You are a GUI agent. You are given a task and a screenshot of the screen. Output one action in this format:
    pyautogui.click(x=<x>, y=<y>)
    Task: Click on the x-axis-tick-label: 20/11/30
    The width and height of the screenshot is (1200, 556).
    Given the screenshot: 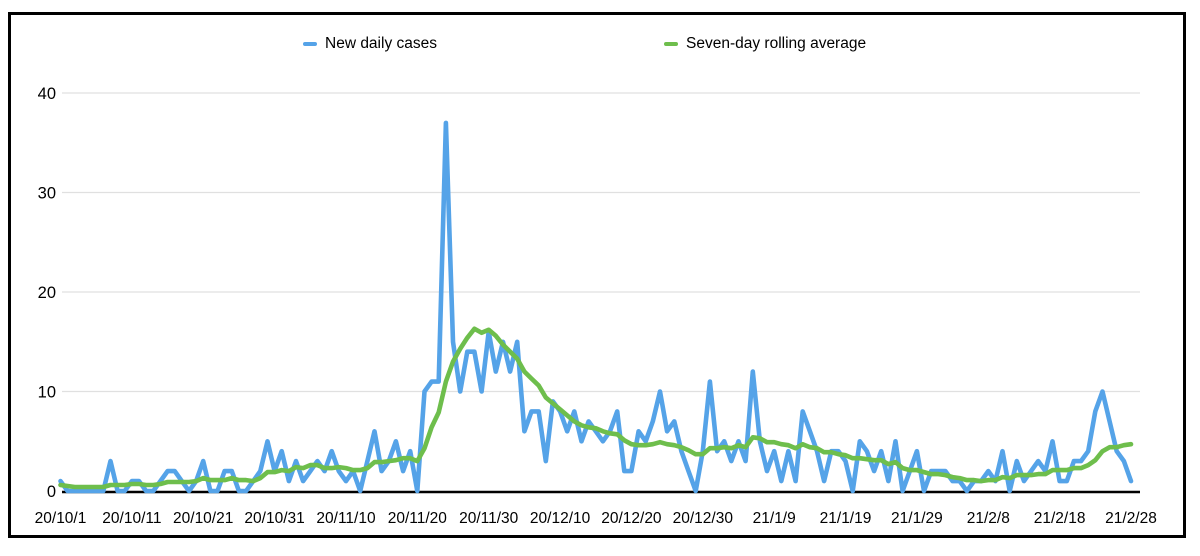 What is the action you would take?
    pyautogui.click(x=489, y=518)
    